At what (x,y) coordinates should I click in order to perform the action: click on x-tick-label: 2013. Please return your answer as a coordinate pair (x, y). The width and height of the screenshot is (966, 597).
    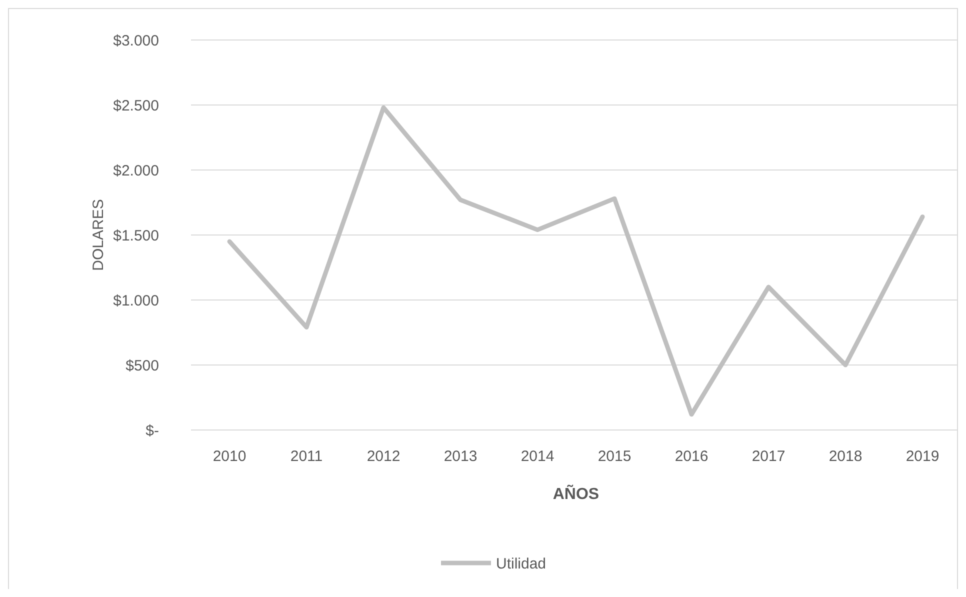
    Looking at the image, I should click on (461, 456).